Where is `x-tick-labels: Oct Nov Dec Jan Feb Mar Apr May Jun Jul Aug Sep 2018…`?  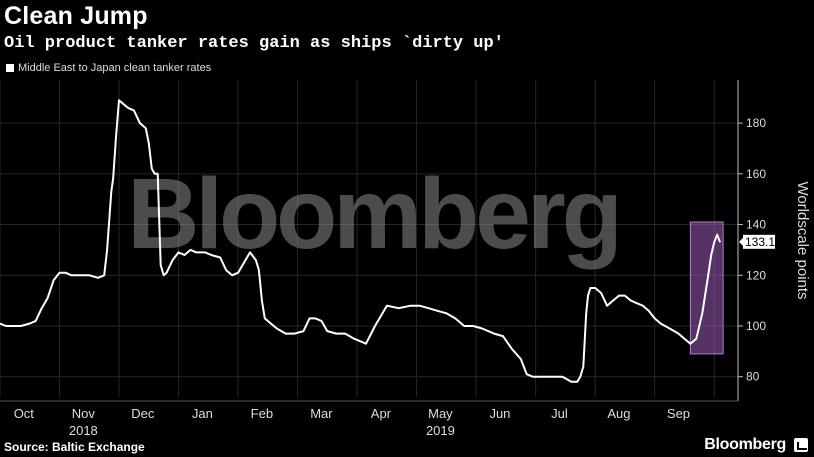
x-tick-labels: Oct Nov Dec Jan Feb Mar Apr May Jun Jul Aug Sep 2018… is located at coordinates (352, 422).